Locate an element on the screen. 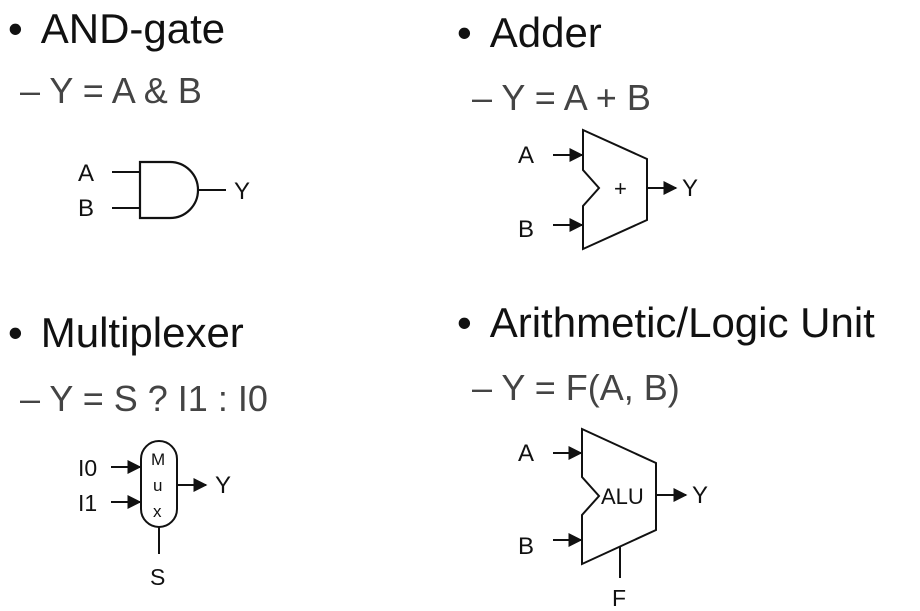 Image resolution: width=920 pixels, height=611 pixels. multiplexer-equation: – Y = S ? I1 : I0 is located at coordinates (144, 398).